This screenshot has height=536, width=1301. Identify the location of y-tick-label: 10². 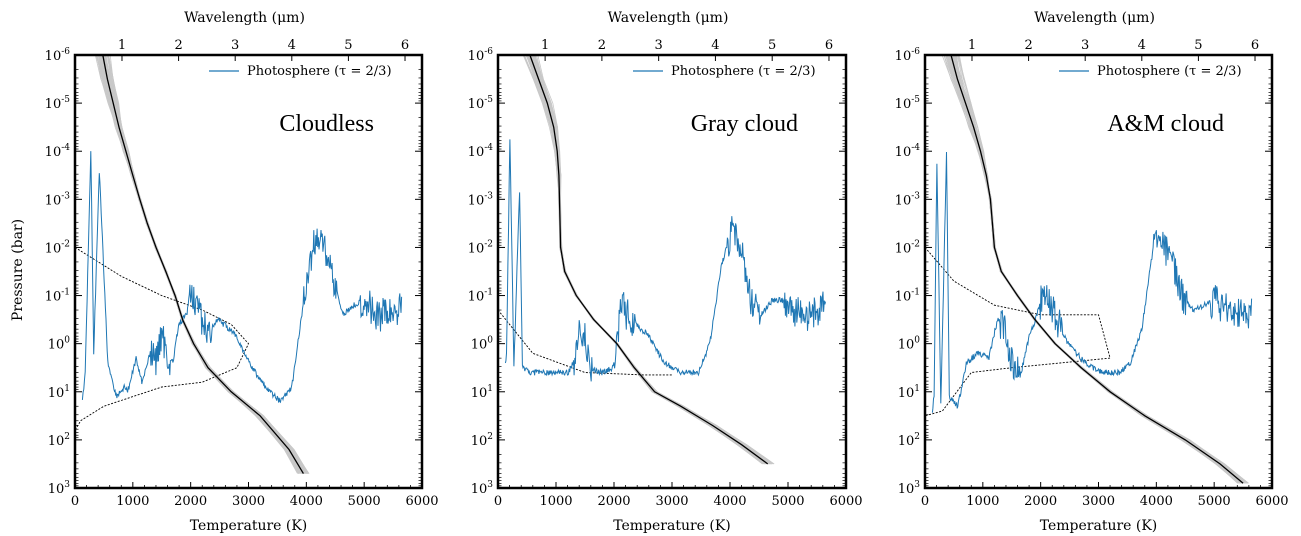
(59, 440).